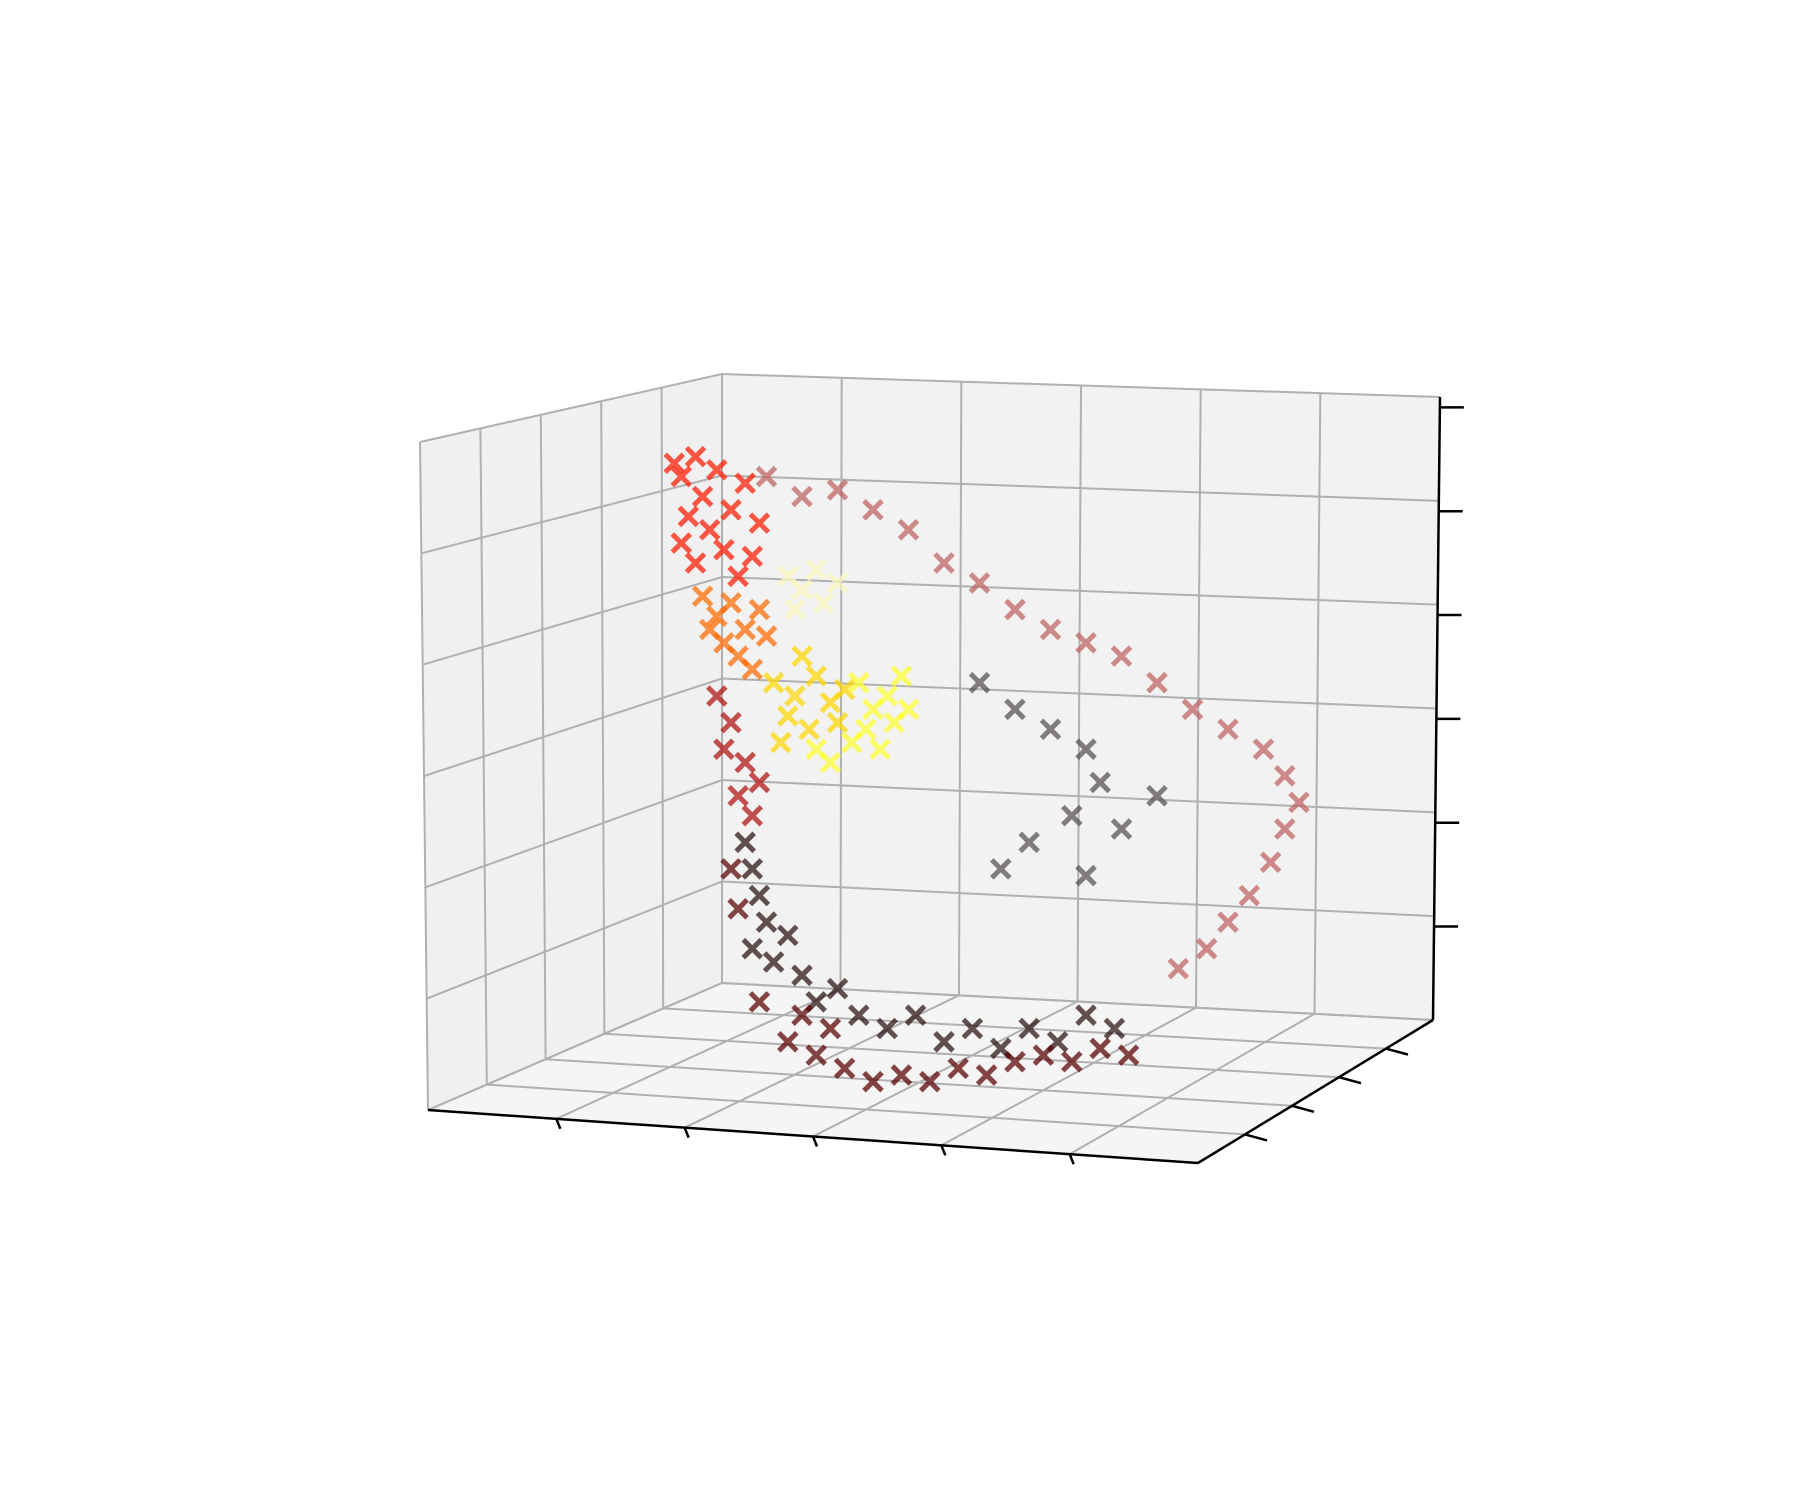 This screenshot has width=1800, height=1500. I want to click on grid-line-floor-x, so click(1068, 1076).